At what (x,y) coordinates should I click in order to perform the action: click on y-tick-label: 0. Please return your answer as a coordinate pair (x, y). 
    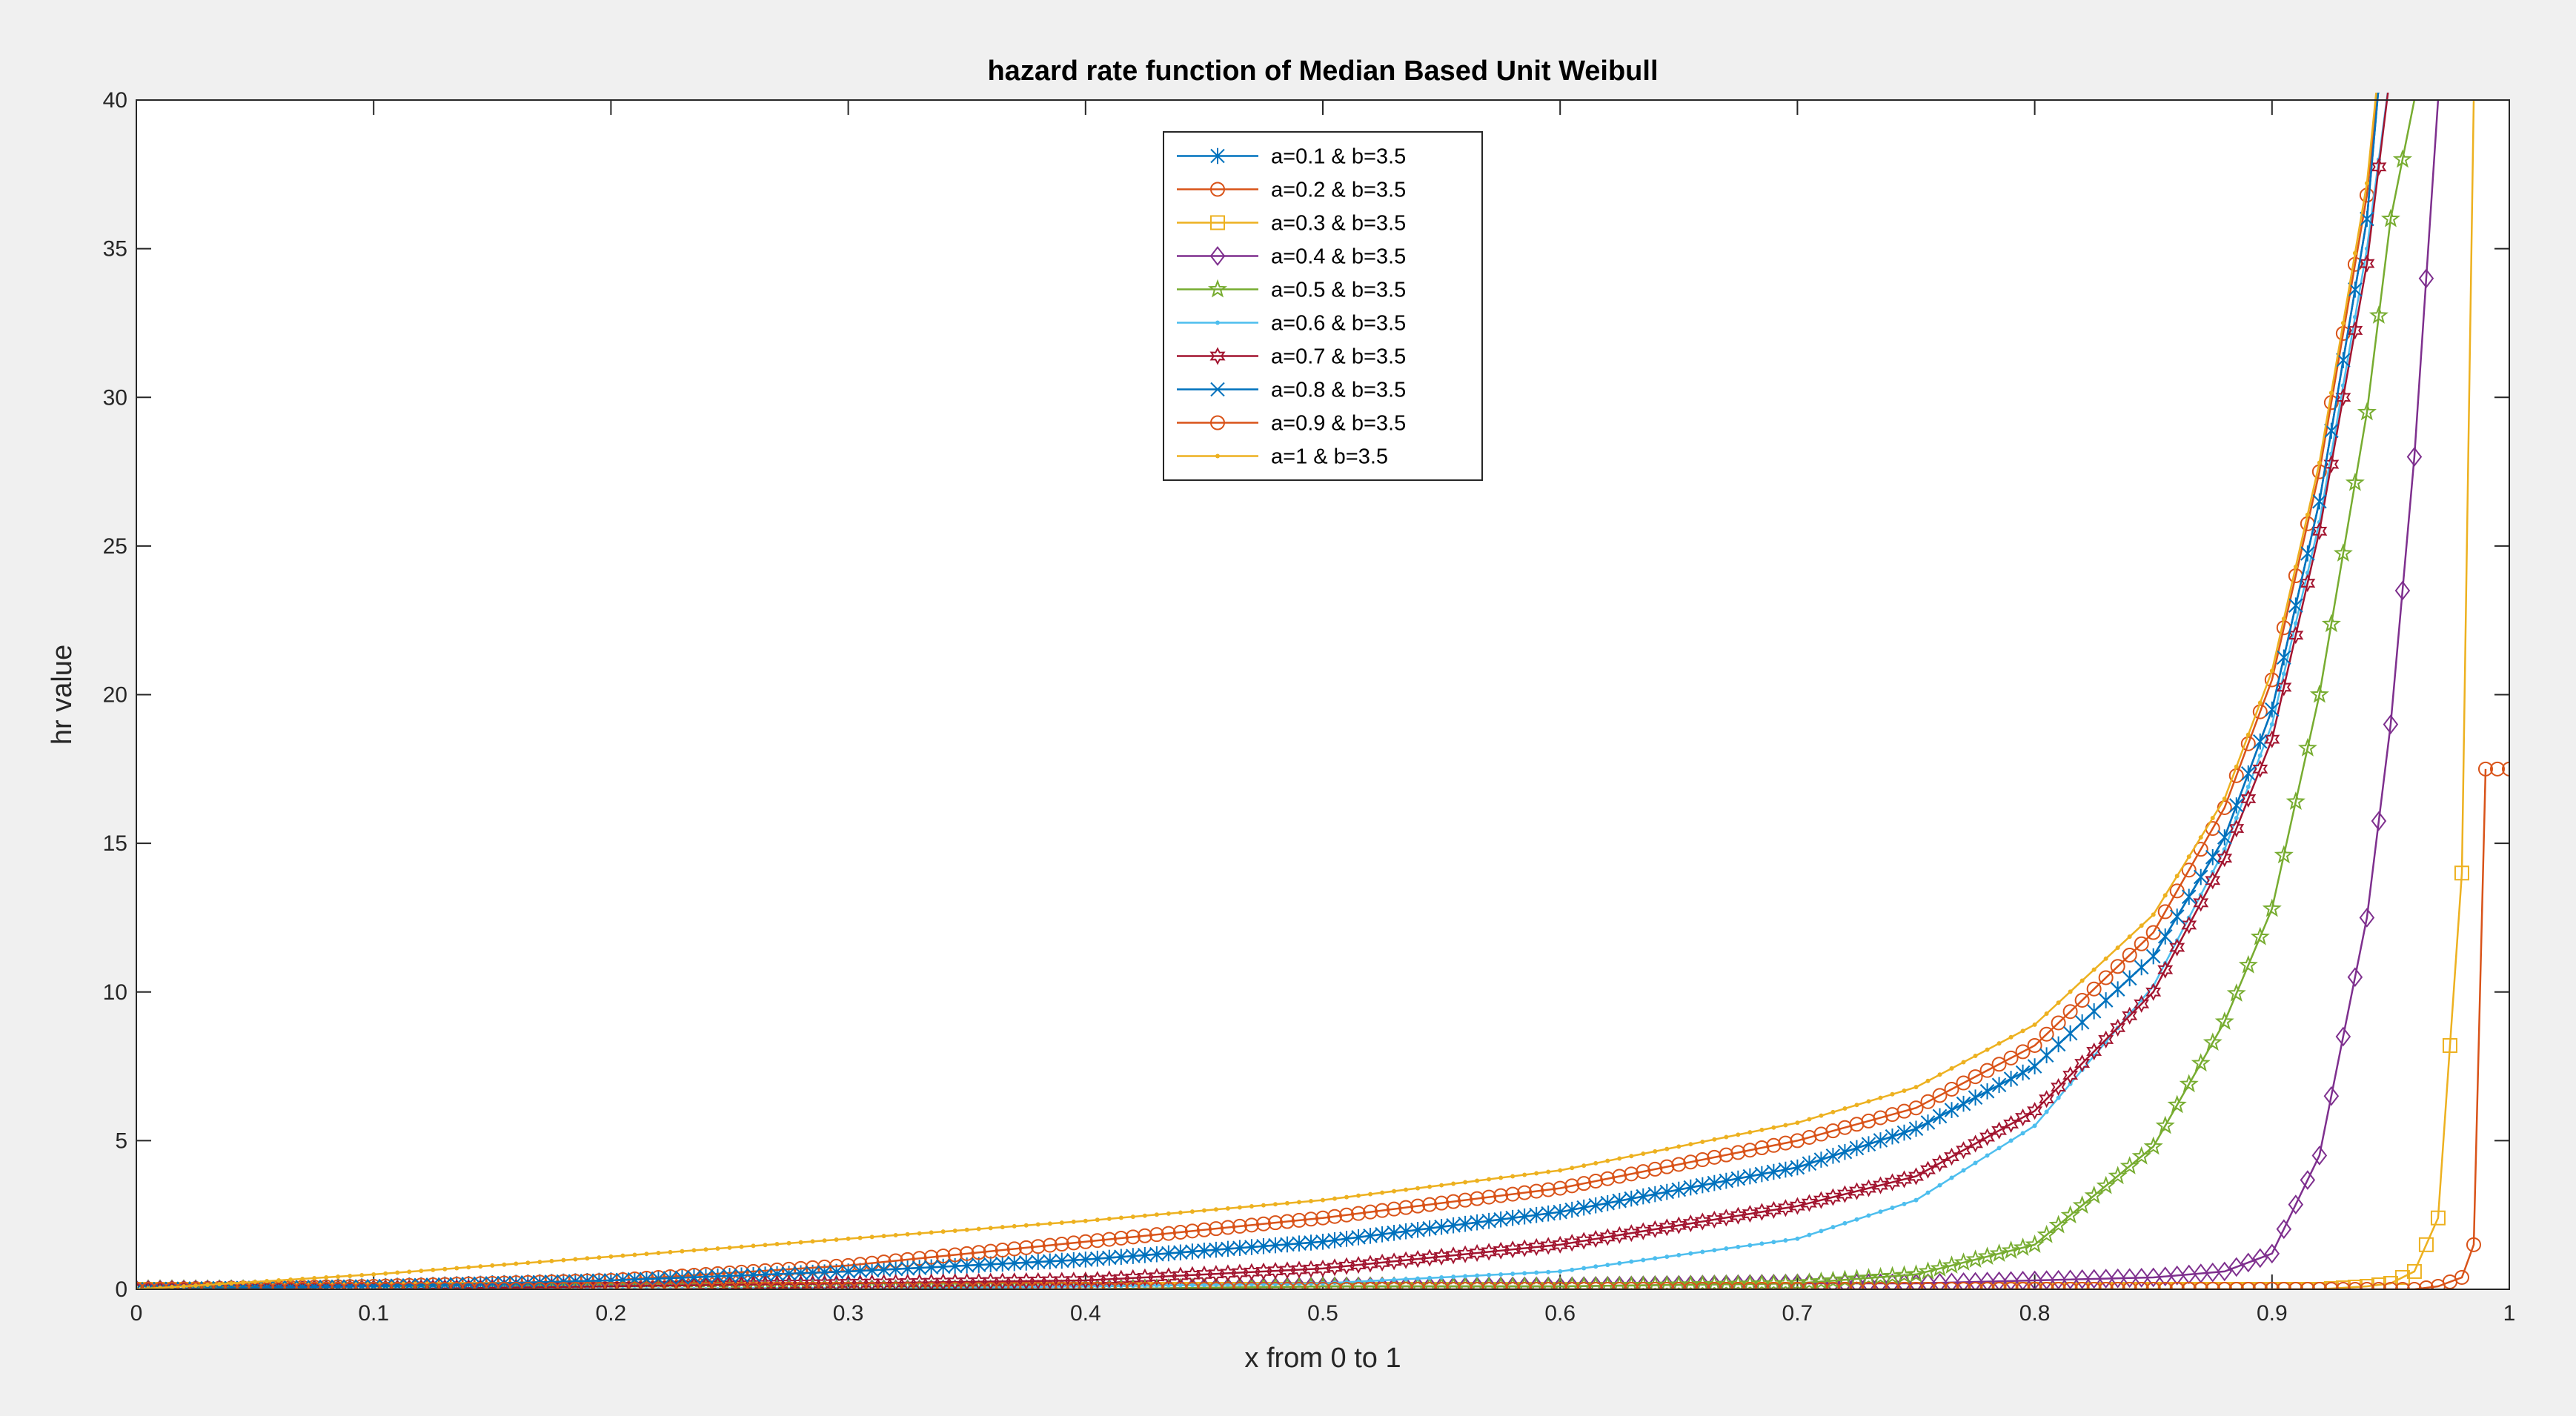
    Looking at the image, I should click on (121, 1289).